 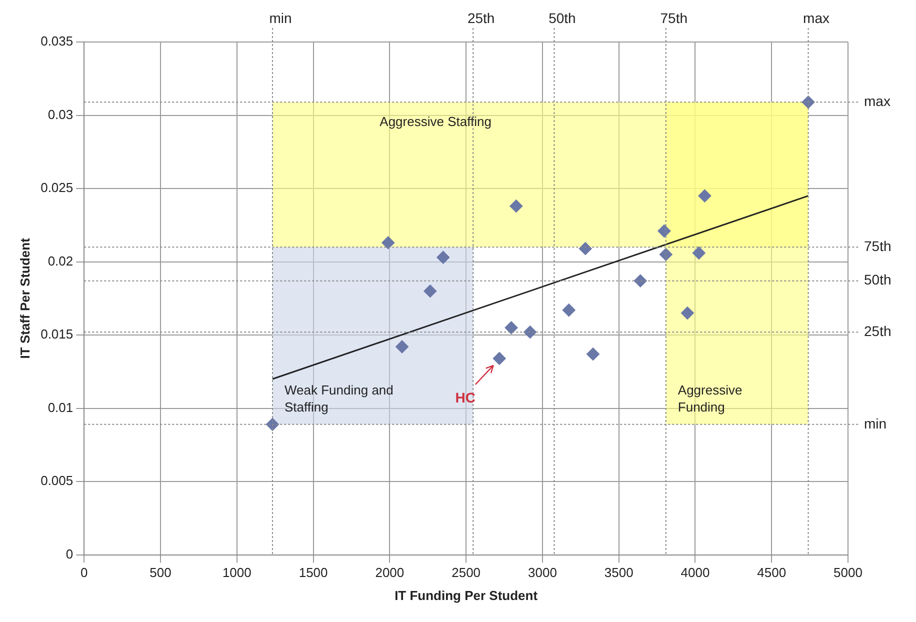 I want to click on x-tick-label: 500, so click(x=161, y=572).